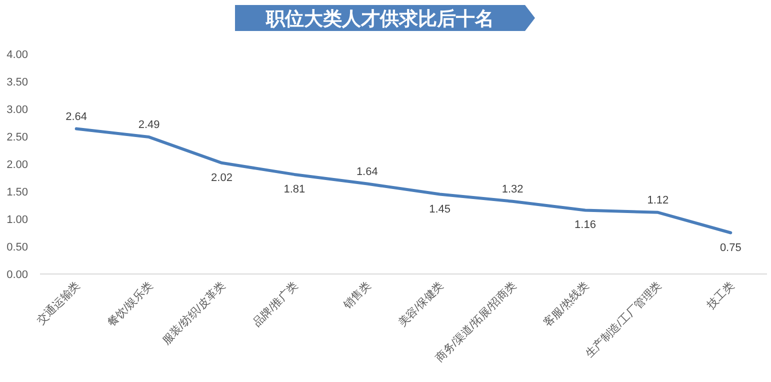 The width and height of the screenshot is (771, 382). What do you see at coordinates (17, 82) in the screenshot?
I see `y-tick-label: 3.50` at bounding box center [17, 82].